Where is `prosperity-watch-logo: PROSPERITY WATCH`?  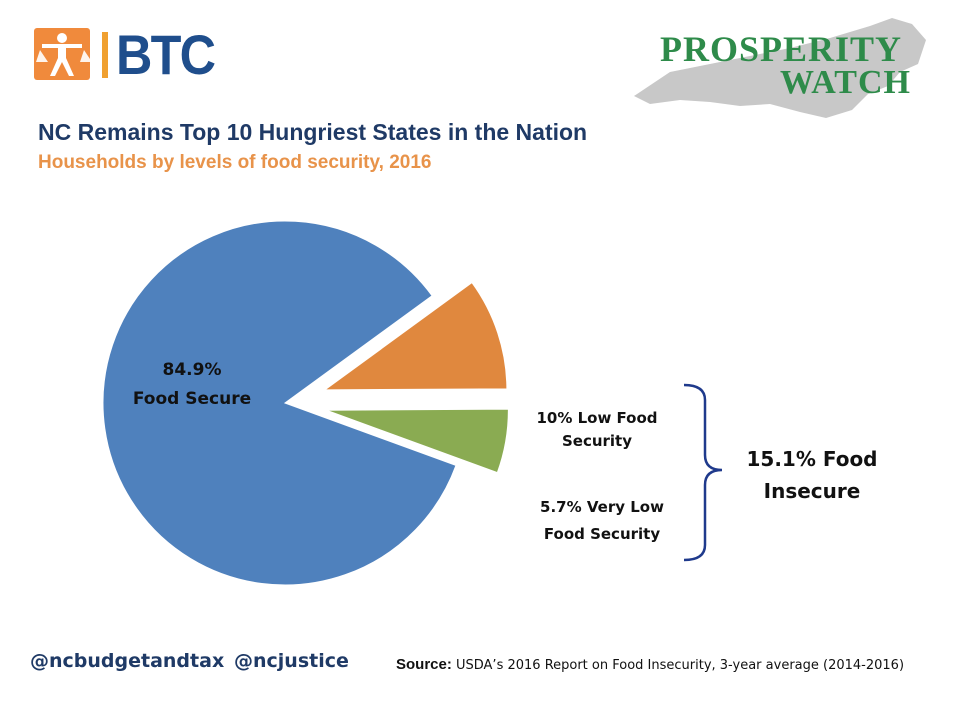 prosperity-watch-logo: PROSPERITY WATCH is located at coordinates (780, 69).